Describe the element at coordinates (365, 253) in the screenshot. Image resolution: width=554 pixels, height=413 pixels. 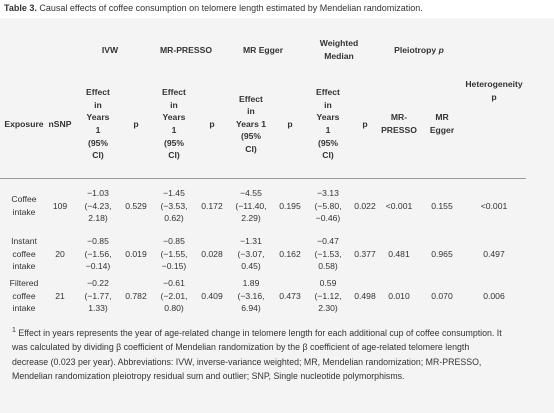
I see `cell-wm-p: 0.377` at that location.